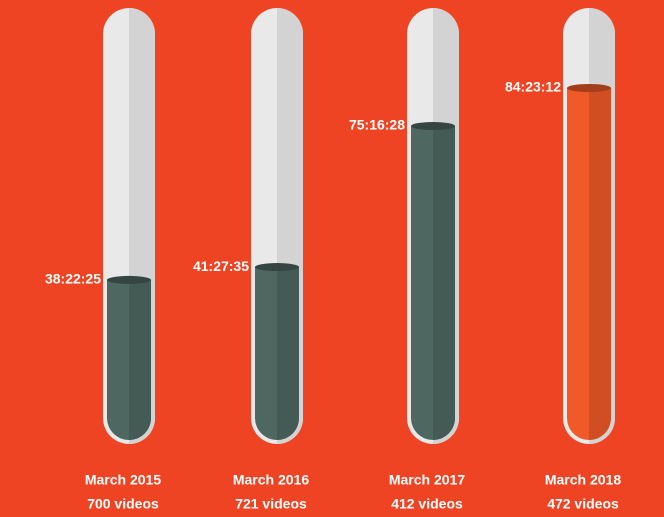 The width and height of the screenshot is (664, 517). I want to click on category-label: March 2018, so click(583, 480).